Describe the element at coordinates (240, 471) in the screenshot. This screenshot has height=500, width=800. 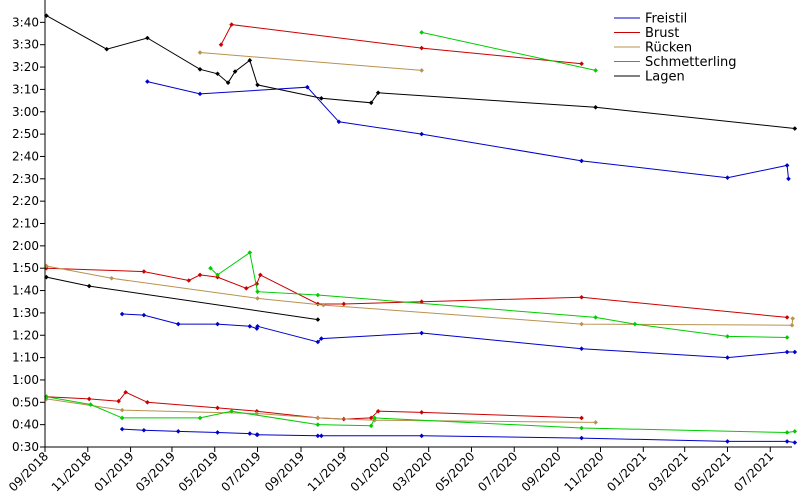
I see `x-tick-label: 07/2019` at that location.